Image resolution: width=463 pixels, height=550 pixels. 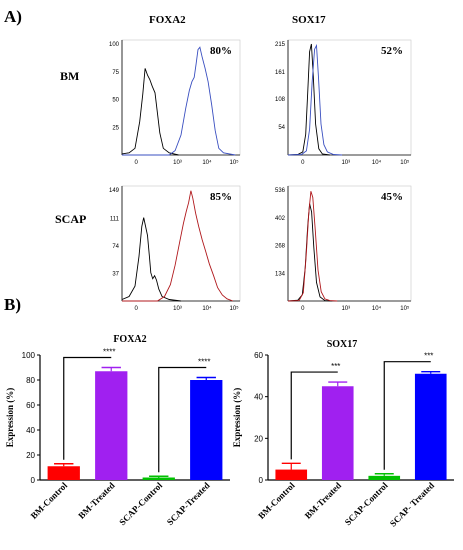 I want to click on histogram-bm-foxa2: 100 75 50 25 0 10³ 10⁴ 10⁵ 80%, so click(x=175, y=102).